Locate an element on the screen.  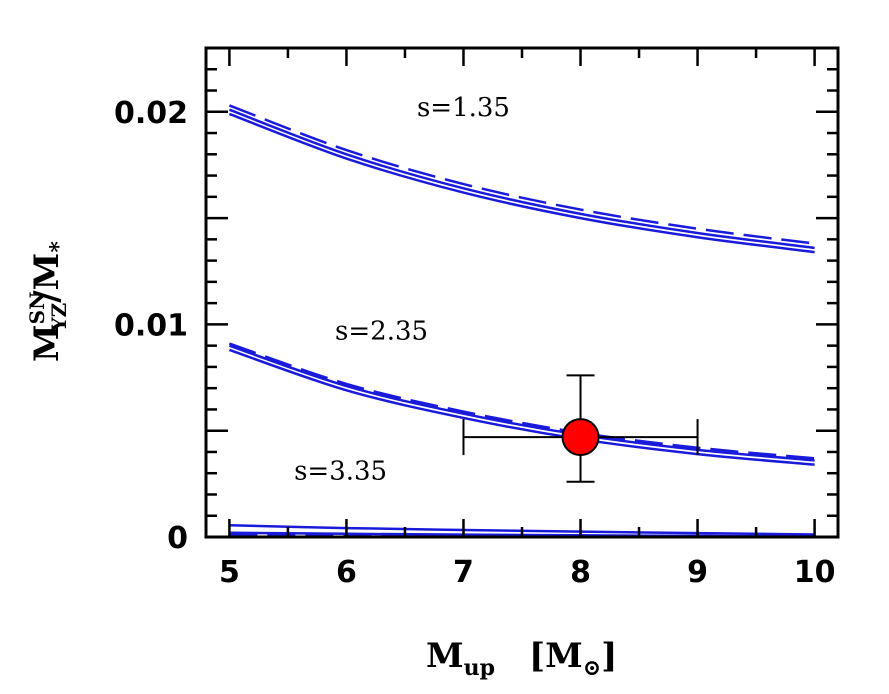
series-annotation: s=1.35 is located at coordinates (463, 108).